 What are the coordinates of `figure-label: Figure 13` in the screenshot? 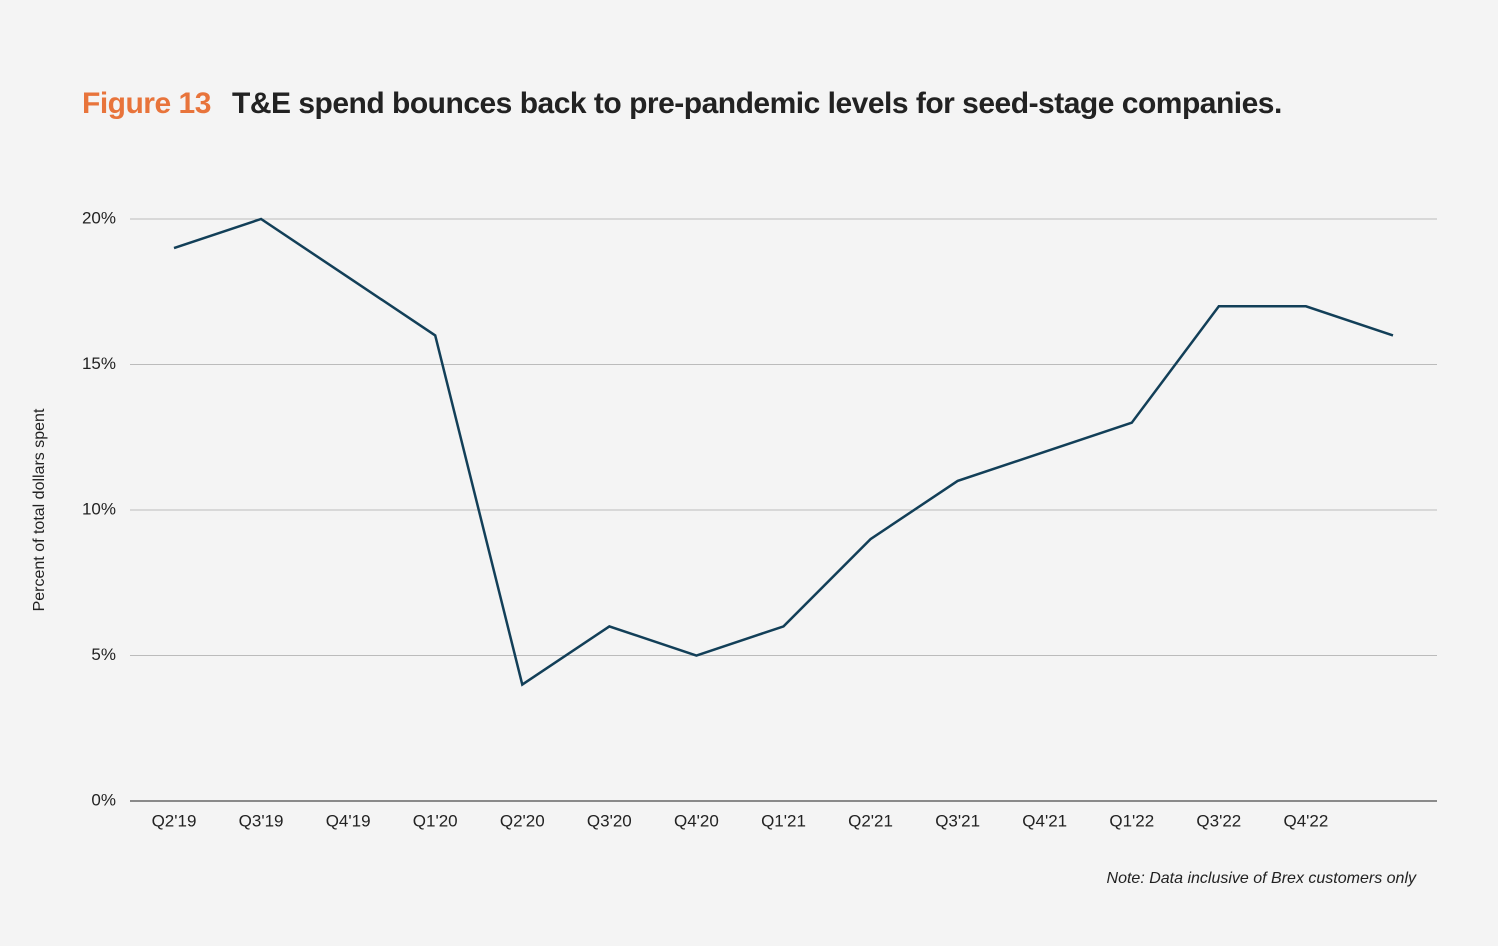 It's located at (146, 103).